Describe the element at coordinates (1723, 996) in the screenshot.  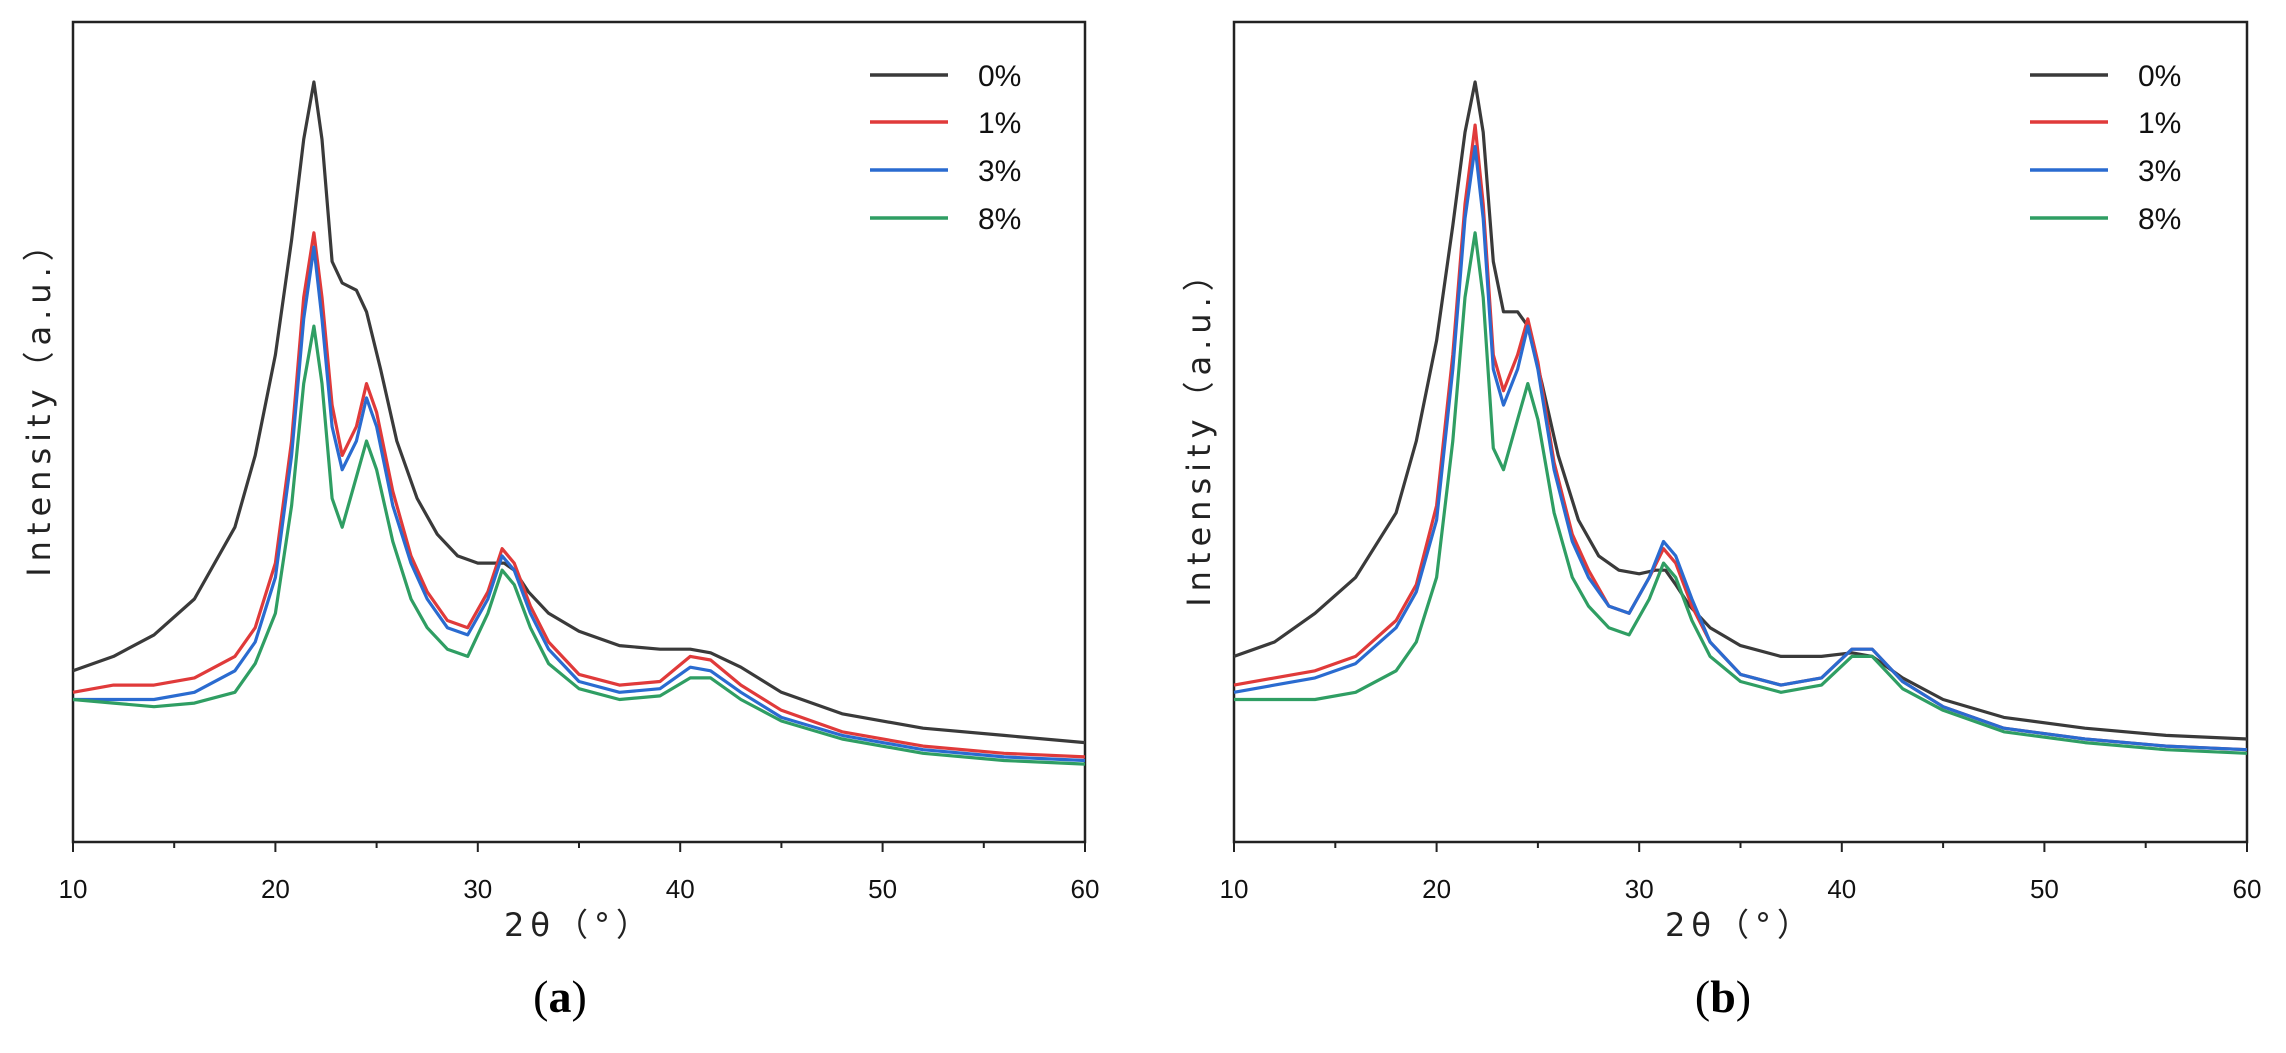
I see `panel-label-b: (b)` at that location.